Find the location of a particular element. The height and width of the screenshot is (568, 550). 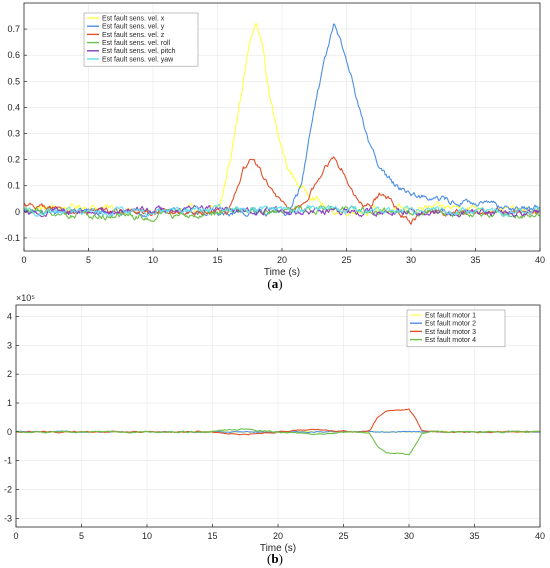

y-tick-label: 3 is located at coordinates (9, 345).